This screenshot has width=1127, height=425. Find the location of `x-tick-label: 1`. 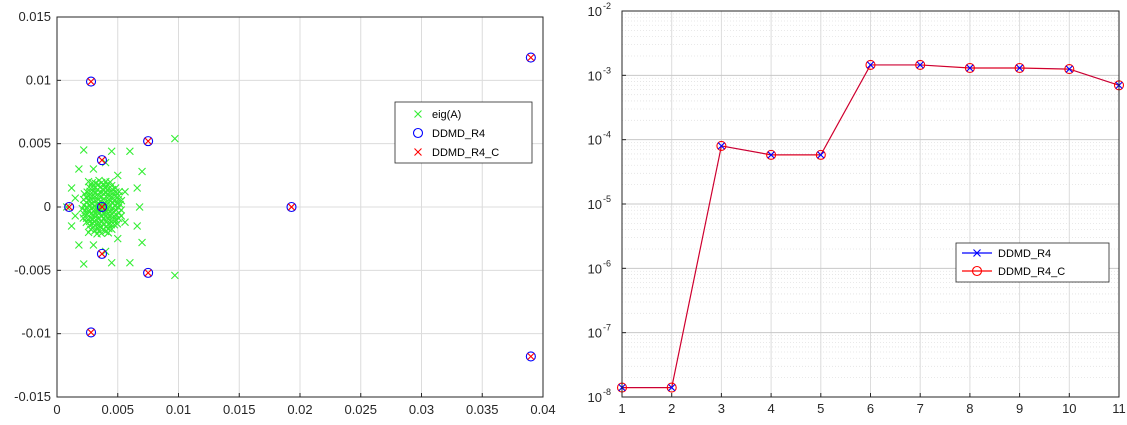

x-tick-label: 1 is located at coordinates (621, 408).